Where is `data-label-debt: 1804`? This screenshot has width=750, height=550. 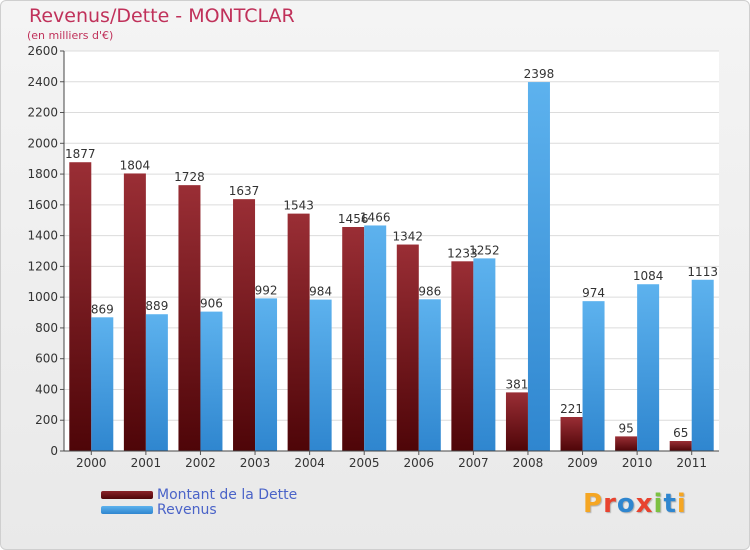
data-label-debt: 1804 is located at coordinates (135, 165).